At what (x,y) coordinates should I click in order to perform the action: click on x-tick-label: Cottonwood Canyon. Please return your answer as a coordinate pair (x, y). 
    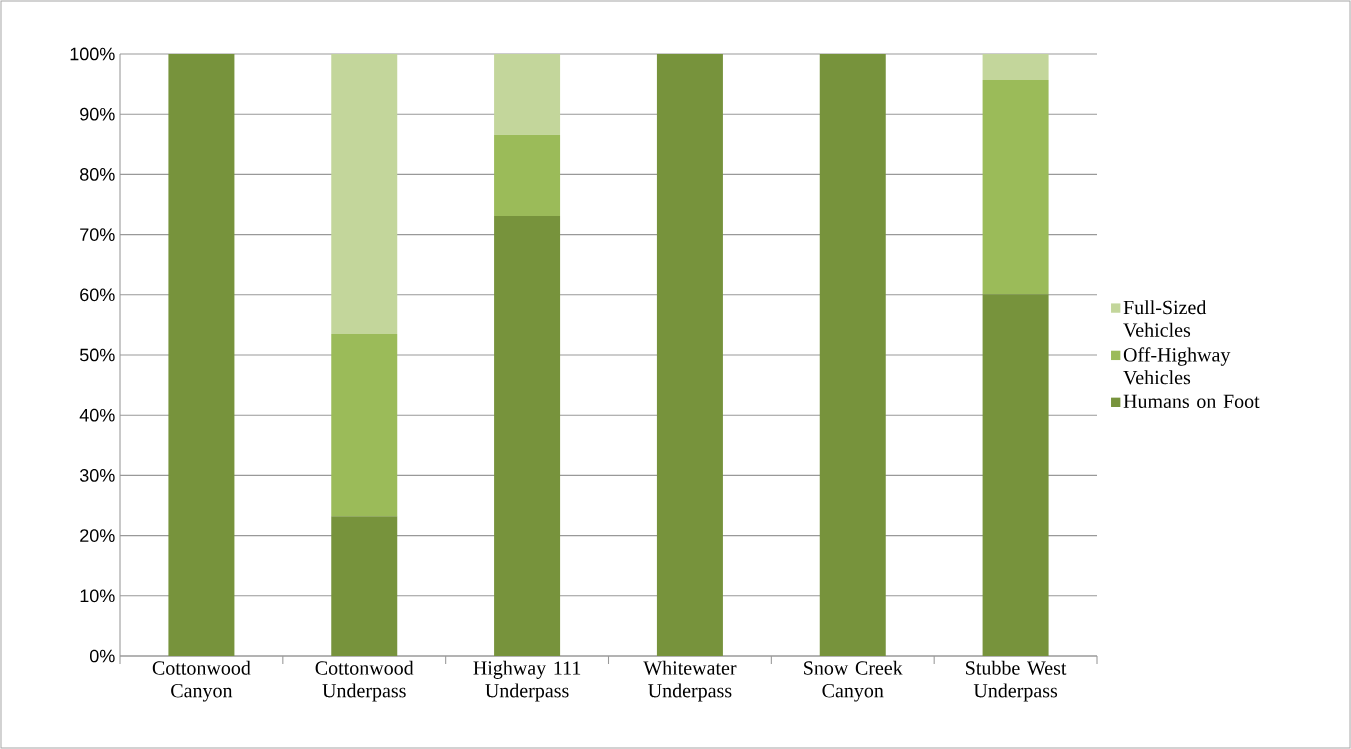
    Looking at the image, I should click on (201, 681).